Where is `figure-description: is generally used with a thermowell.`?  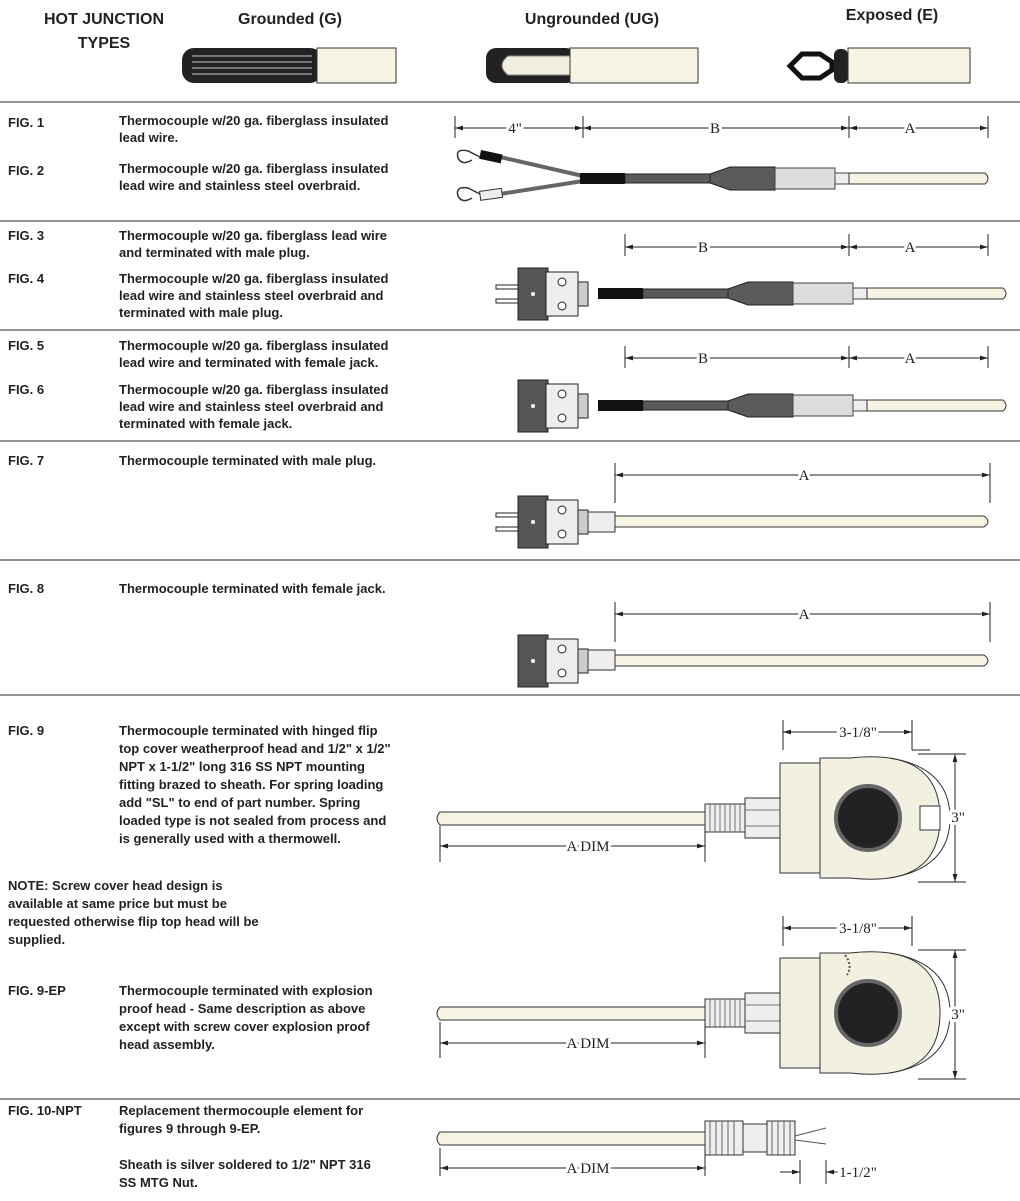 figure-description: is generally used with a thermowell. is located at coordinates (230, 838).